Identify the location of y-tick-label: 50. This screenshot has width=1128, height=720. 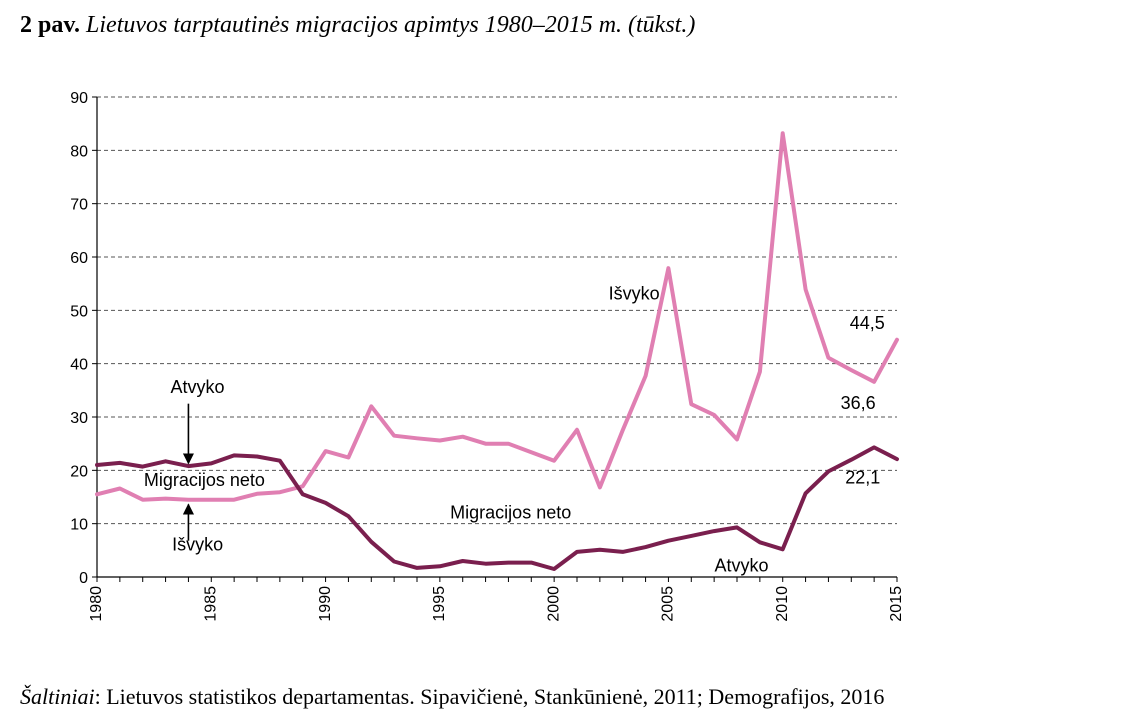
(79, 311).